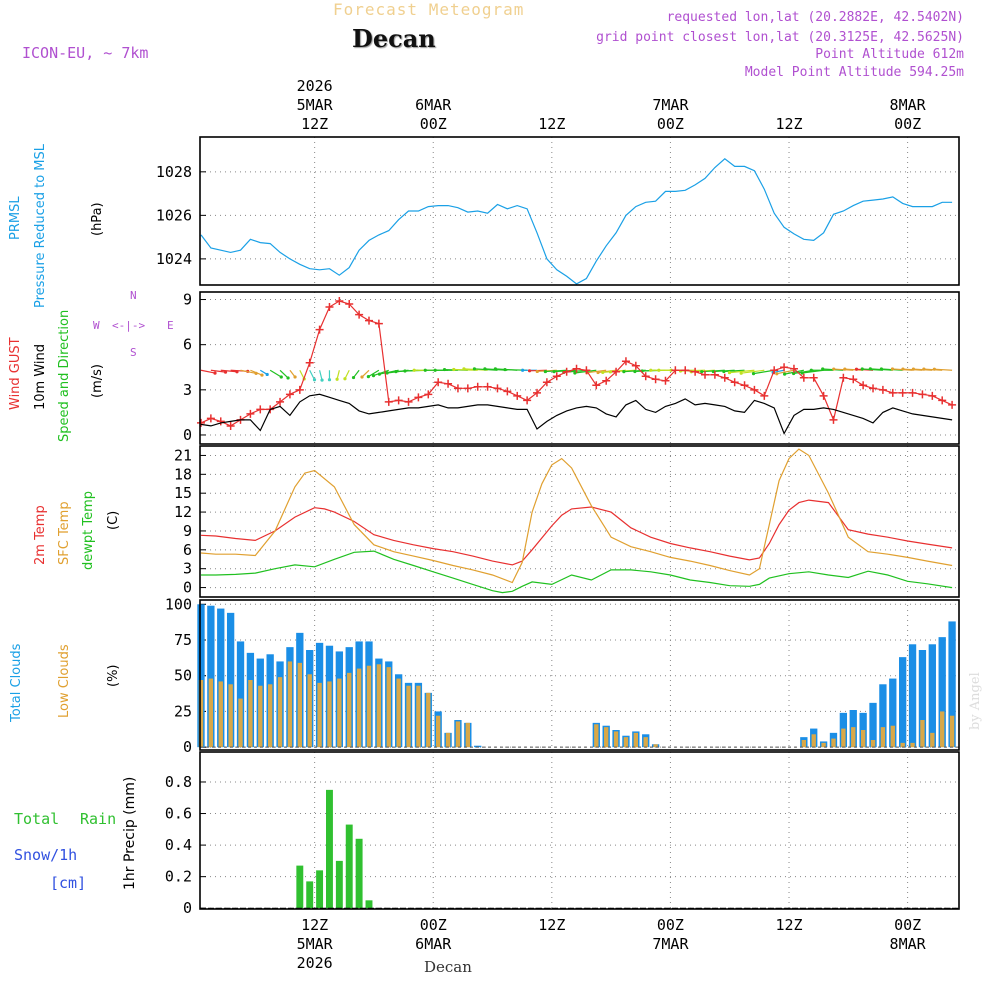 The width and height of the screenshot is (1000, 1000). What do you see at coordinates (85, 53) in the screenshot?
I see `model-label: ICON-EU, ~ 7km` at bounding box center [85, 53].